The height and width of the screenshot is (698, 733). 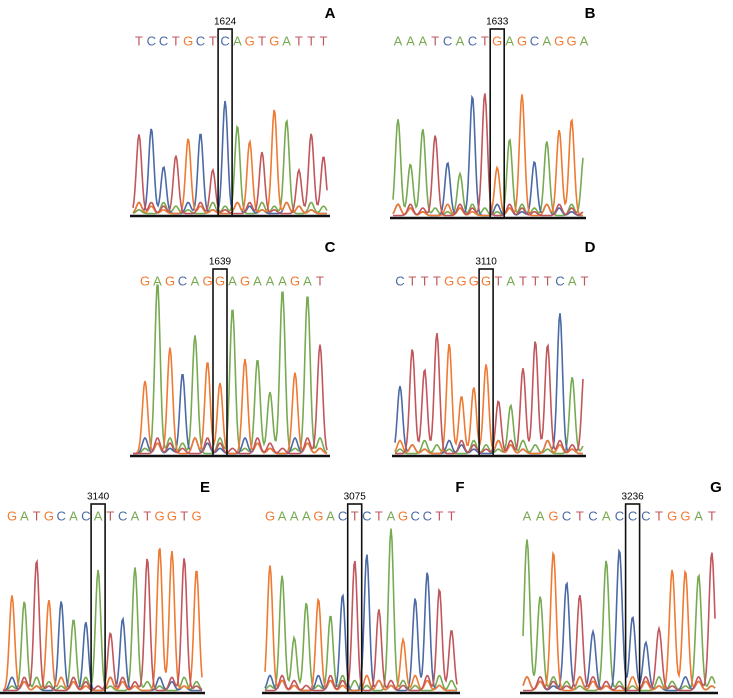 I want to click on position-label: 3236, so click(x=632, y=497).